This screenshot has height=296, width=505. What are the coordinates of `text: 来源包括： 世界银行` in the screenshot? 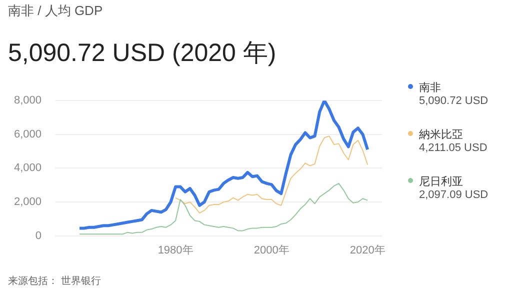 It's located at (54, 281).